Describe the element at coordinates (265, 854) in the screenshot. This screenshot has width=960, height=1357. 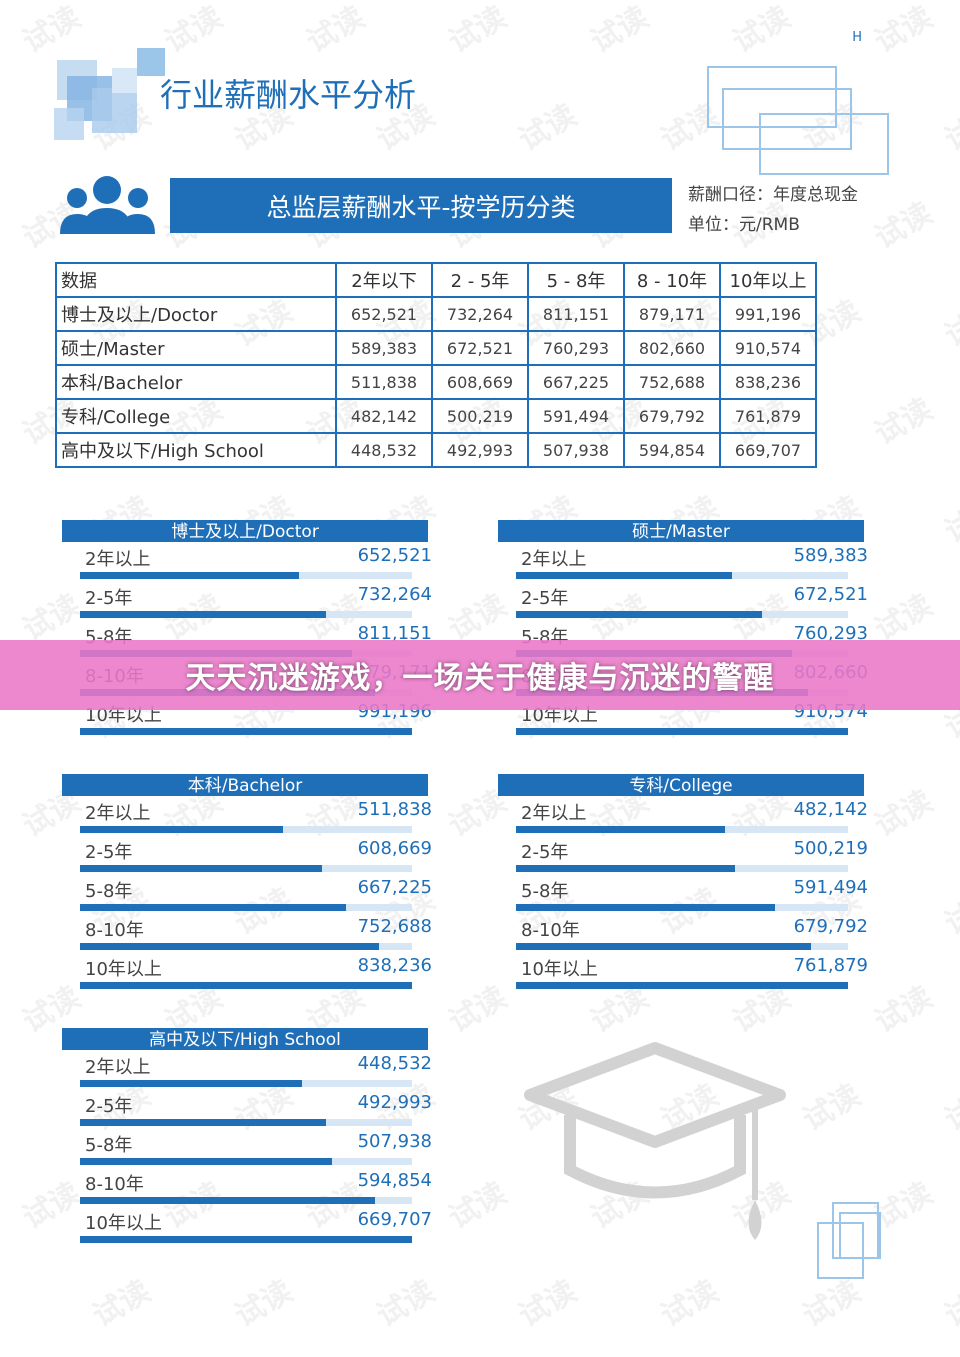
I see `list-item: 2-5年 608,669` at that location.